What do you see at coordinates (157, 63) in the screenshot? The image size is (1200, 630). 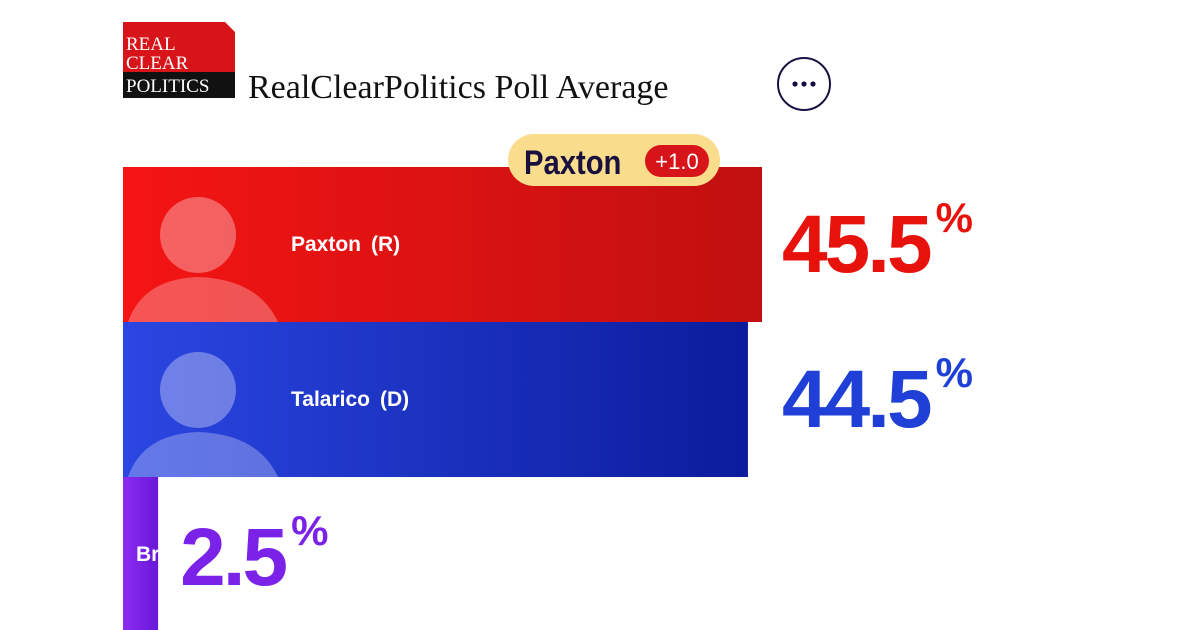 I see `logo-text: CLEAR` at bounding box center [157, 63].